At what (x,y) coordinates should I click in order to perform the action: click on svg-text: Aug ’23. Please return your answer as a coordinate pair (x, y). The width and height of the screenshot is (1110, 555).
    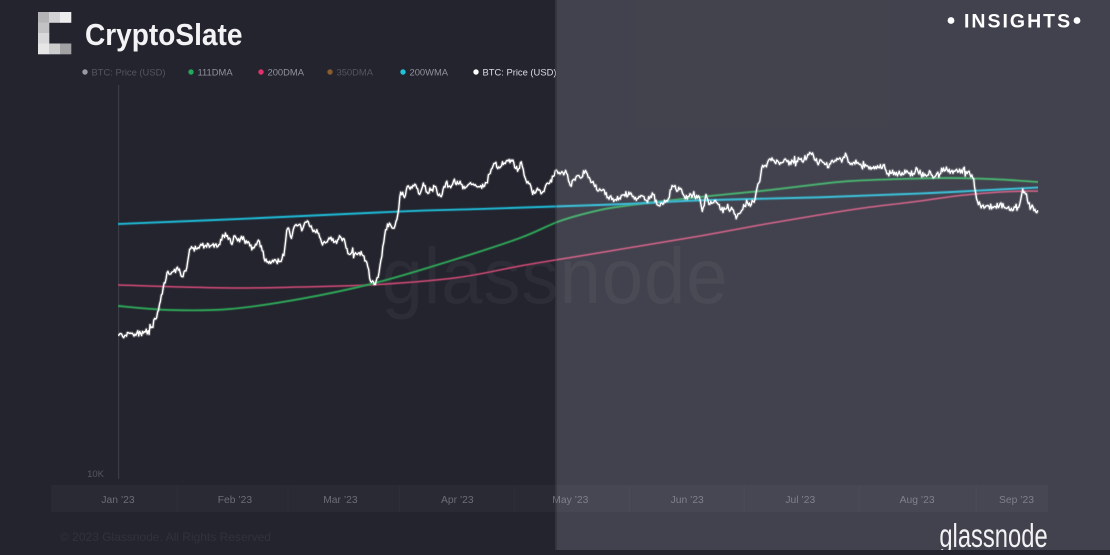
    Looking at the image, I should click on (917, 500).